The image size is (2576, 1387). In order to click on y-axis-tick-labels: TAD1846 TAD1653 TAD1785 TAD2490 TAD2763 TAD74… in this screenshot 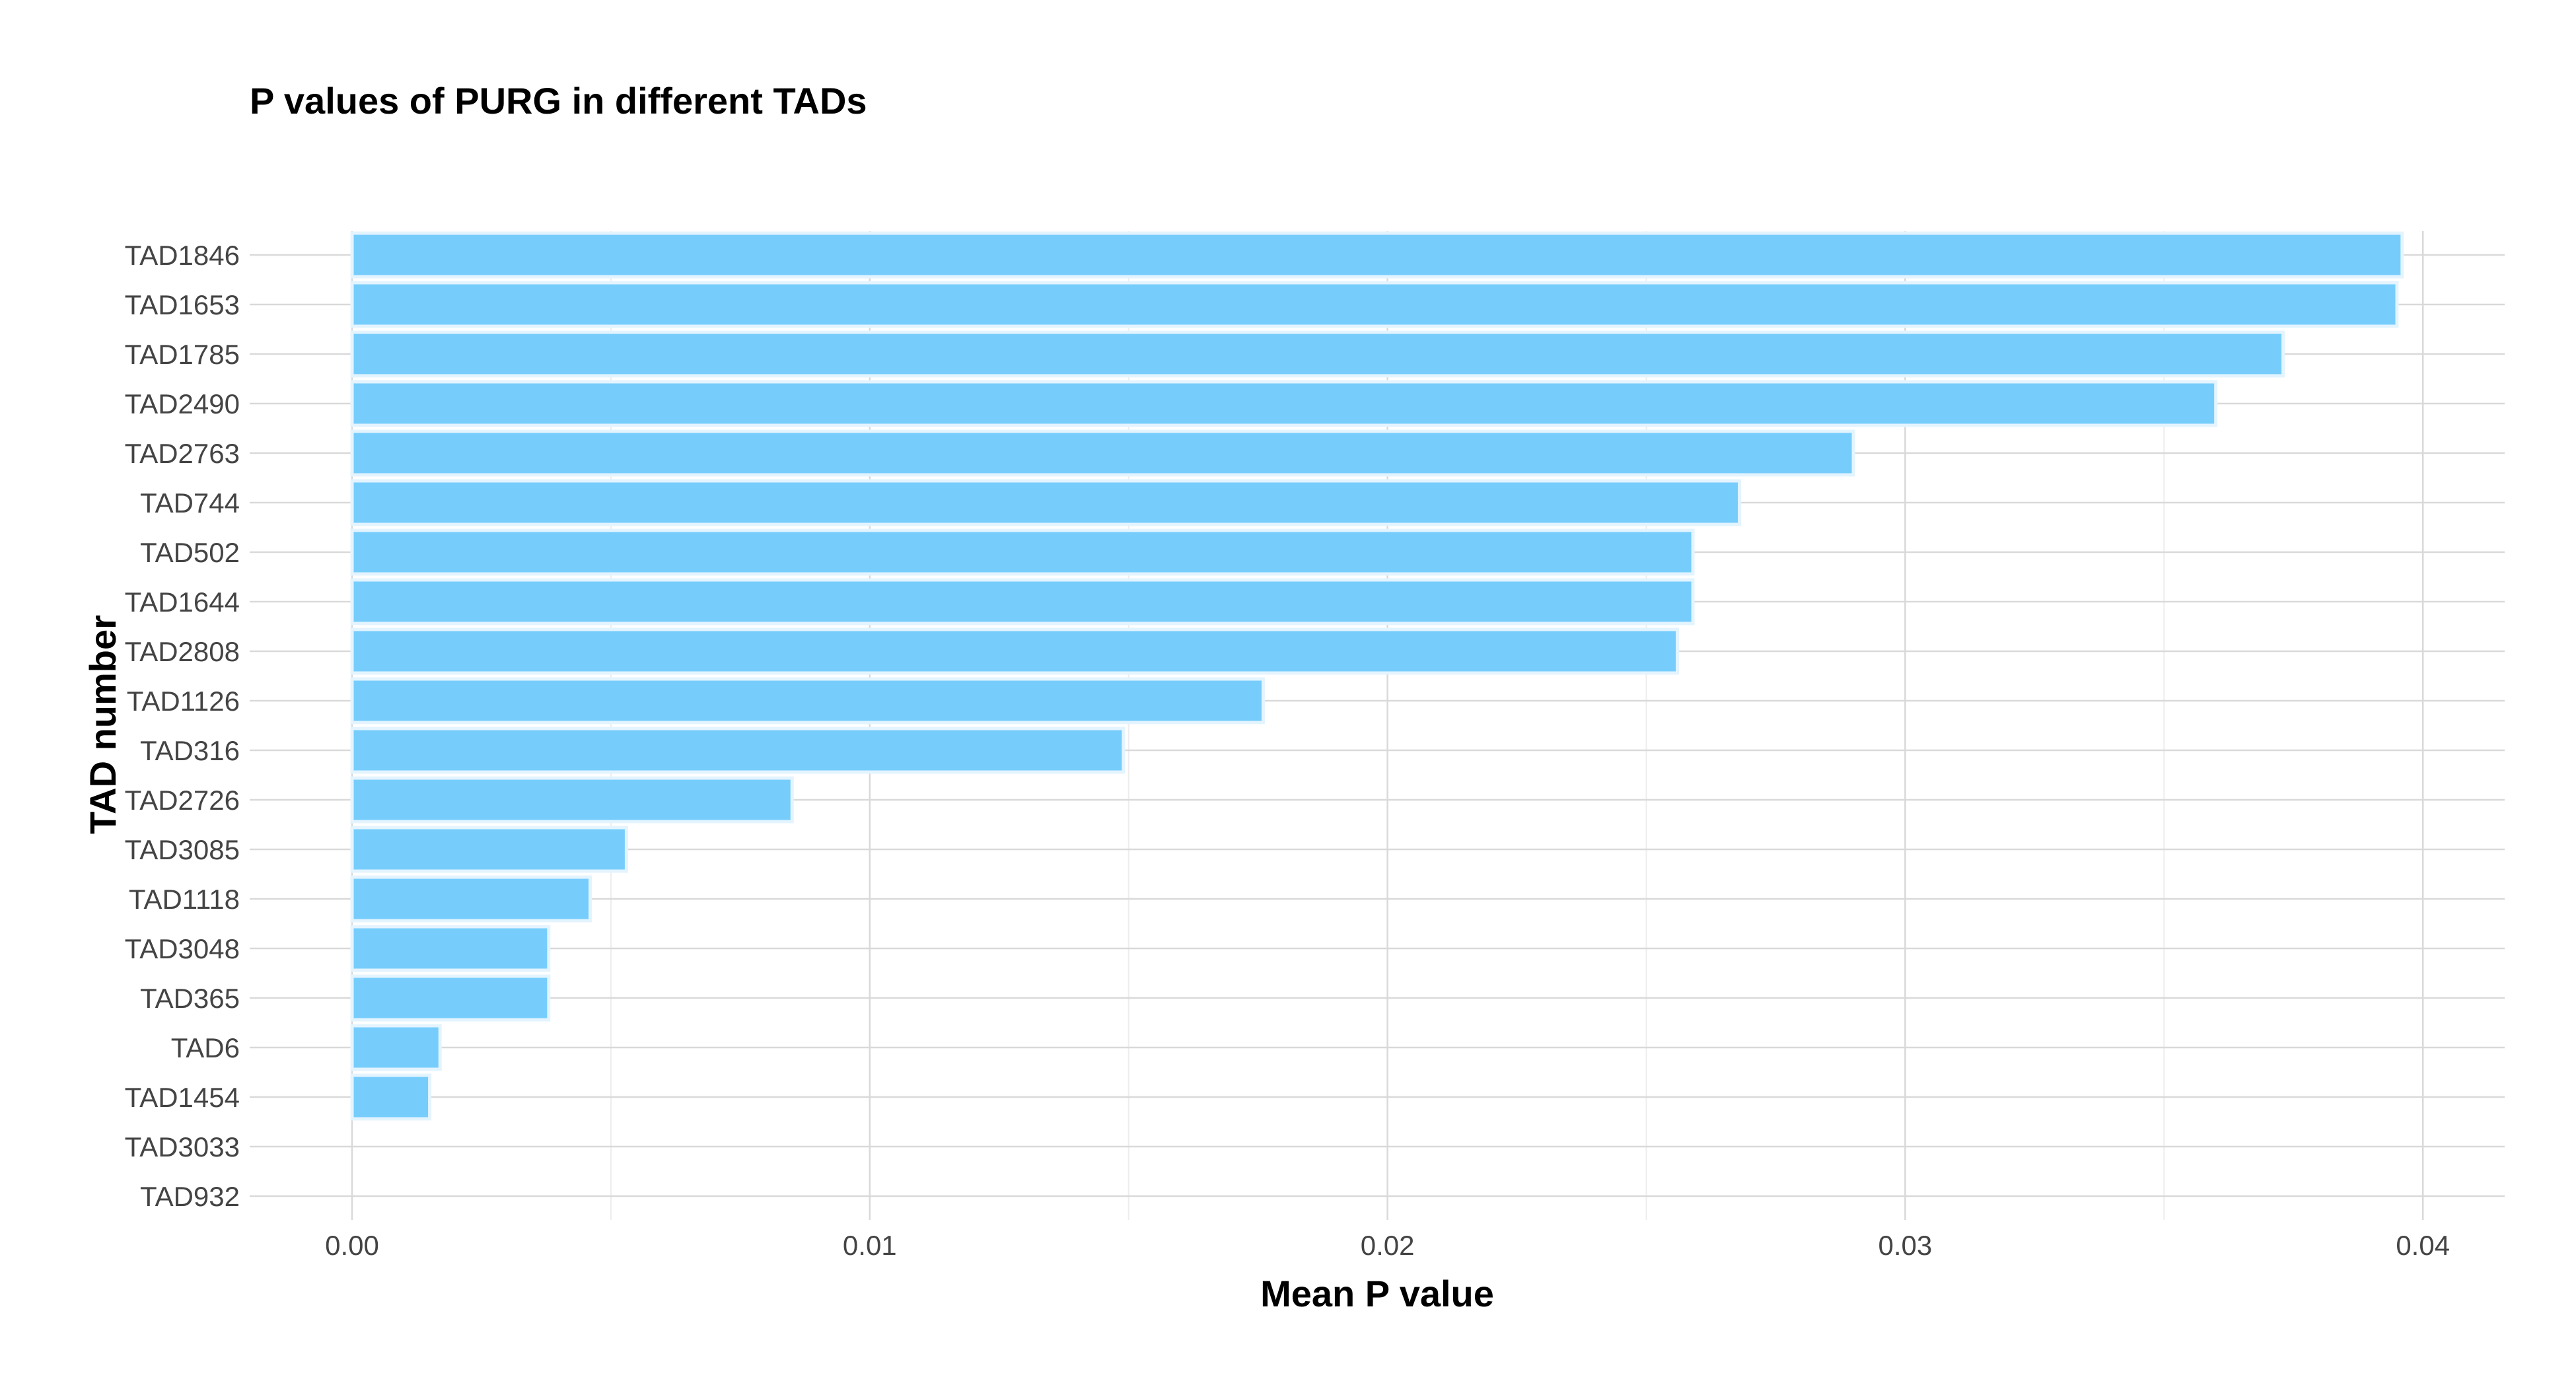, I will do `click(182, 726)`.